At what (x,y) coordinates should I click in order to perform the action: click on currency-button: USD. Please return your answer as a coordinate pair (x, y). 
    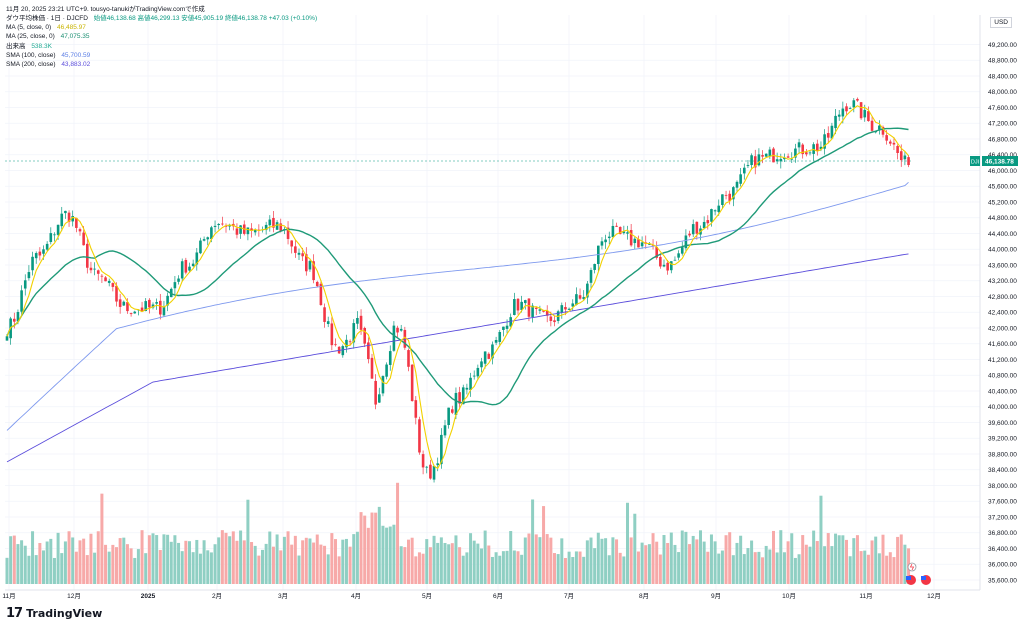
    Looking at the image, I should click on (1001, 22).